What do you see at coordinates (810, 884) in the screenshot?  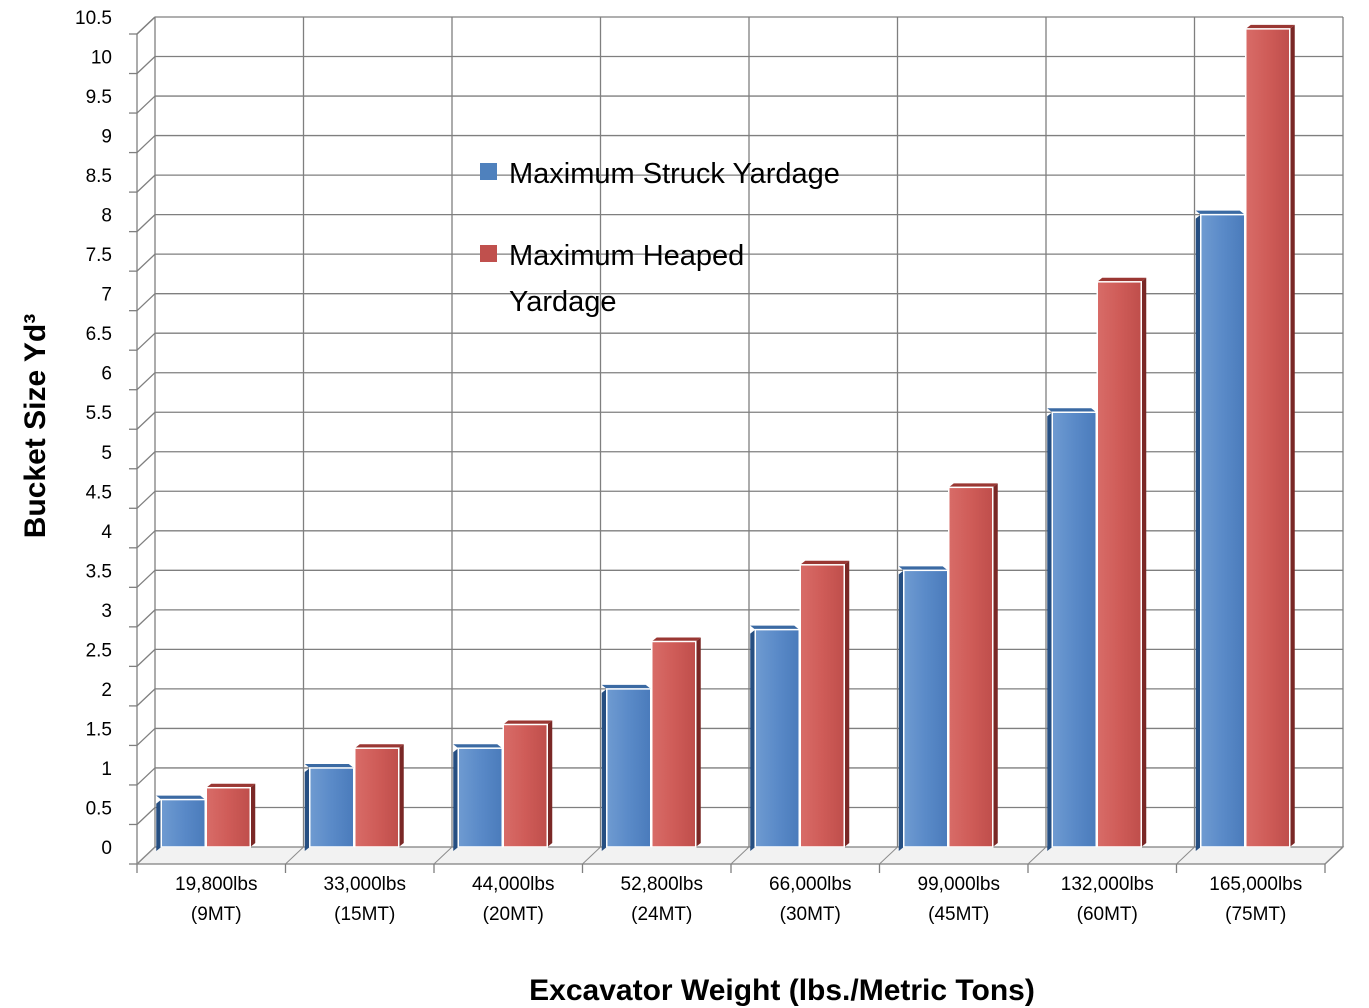 I see `x-tick-label: 66,000lbs` at bounding box center [810, 884].